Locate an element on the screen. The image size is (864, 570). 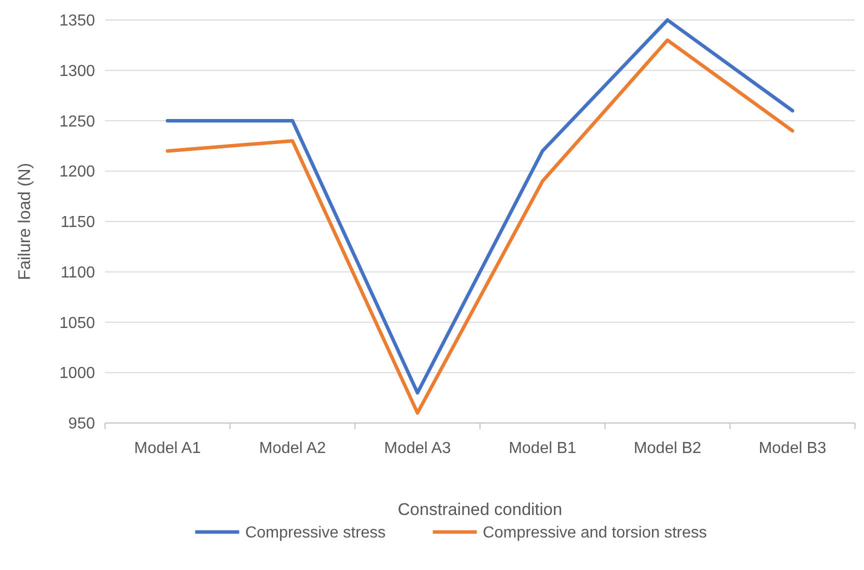
x-tick-label: Model A2 is located at coordinates (292, 448).